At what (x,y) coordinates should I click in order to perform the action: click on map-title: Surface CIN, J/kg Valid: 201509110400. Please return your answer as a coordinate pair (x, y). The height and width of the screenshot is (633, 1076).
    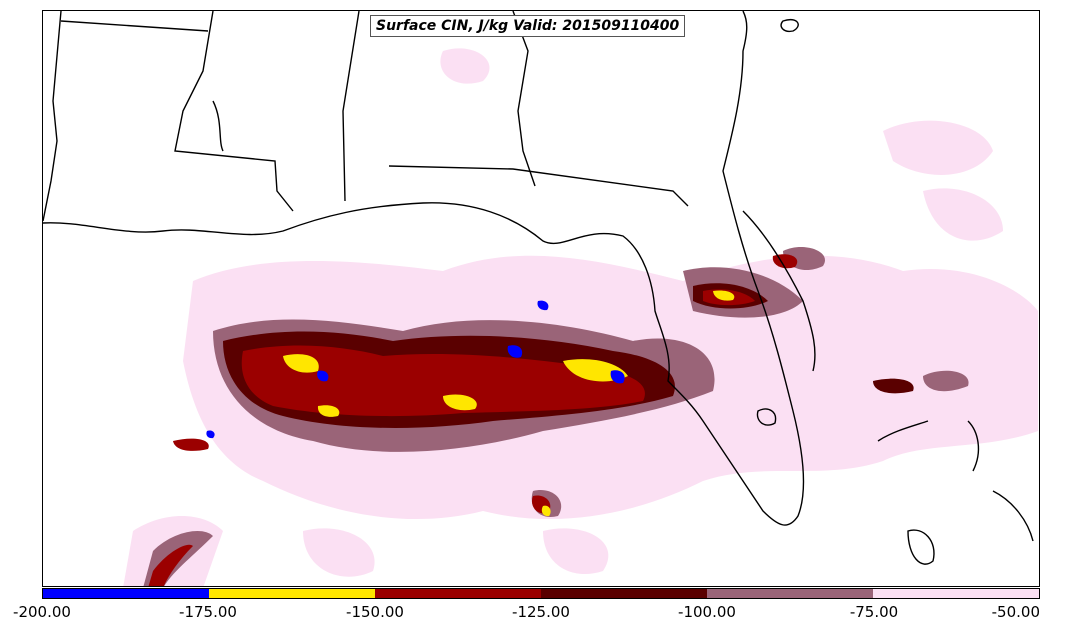
    Looking at the image, I should click on (528, 26).